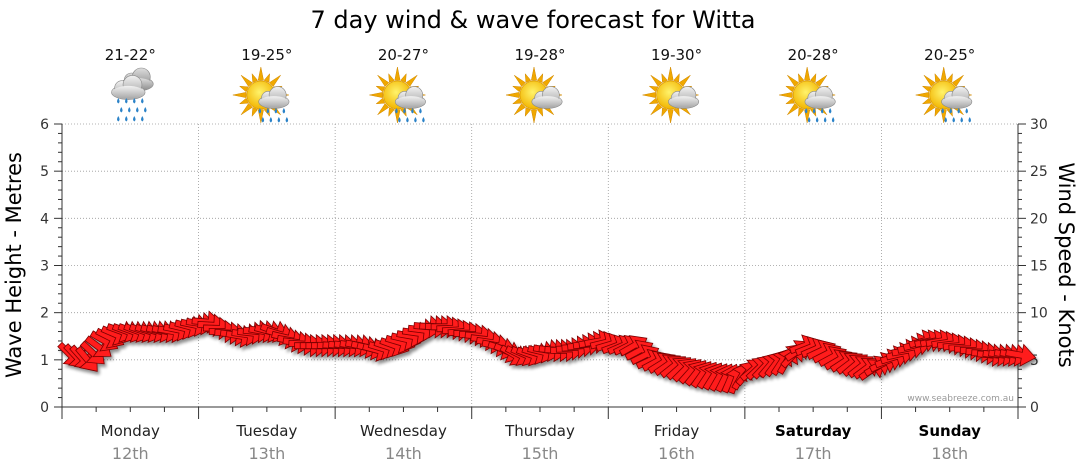 The width and height of the screenshot is (1080, 475). Describe the element at coordinates (813, 431) in the screenshot. I see `day-name-label: Saturday` at that location.